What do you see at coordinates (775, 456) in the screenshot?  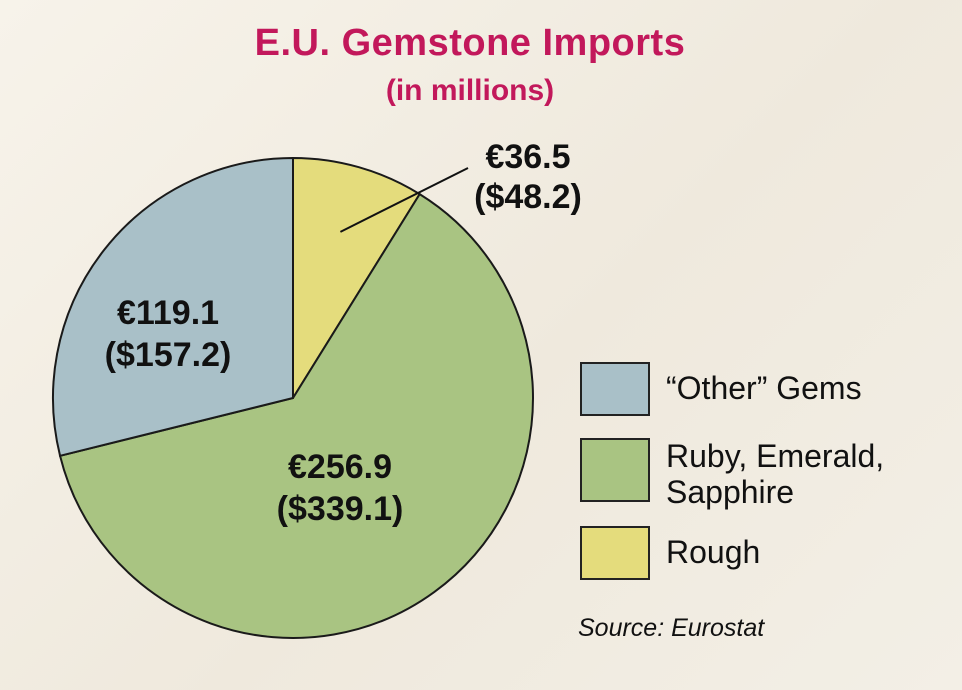 I see `legend-label-line-1: Ruby, Emerald,` at bounding box center [775, 456].